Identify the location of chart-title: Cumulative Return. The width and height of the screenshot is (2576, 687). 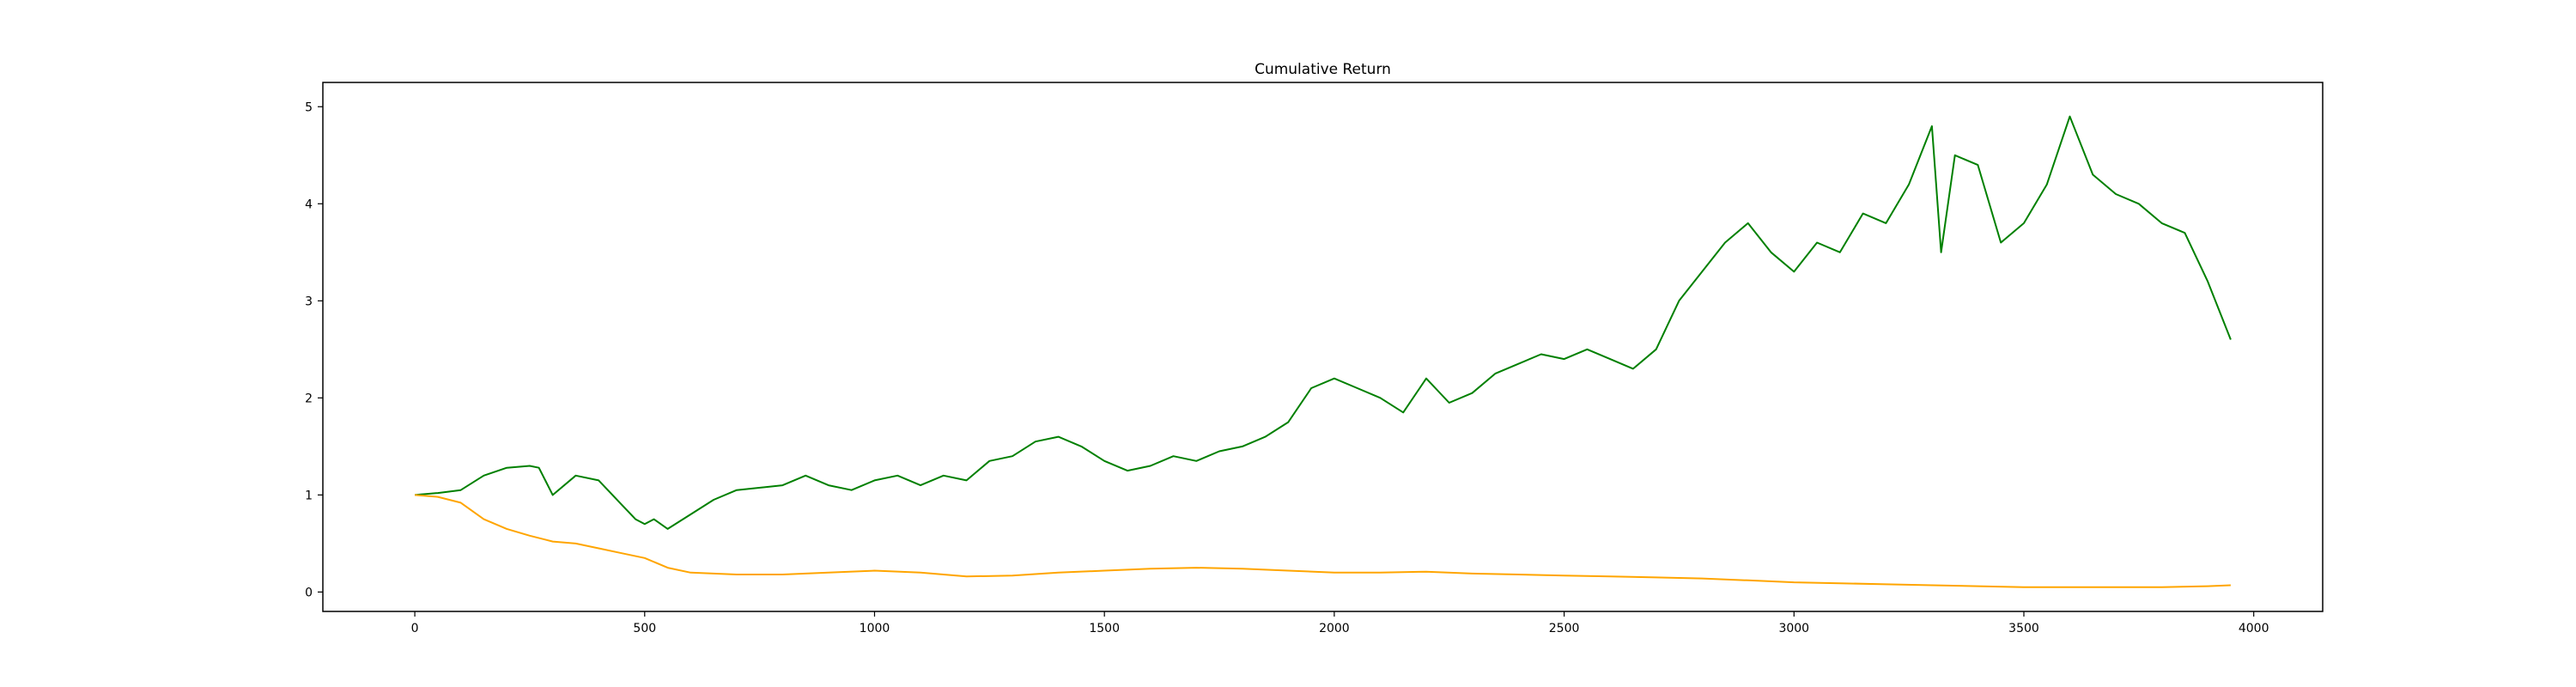
(1323, 69).